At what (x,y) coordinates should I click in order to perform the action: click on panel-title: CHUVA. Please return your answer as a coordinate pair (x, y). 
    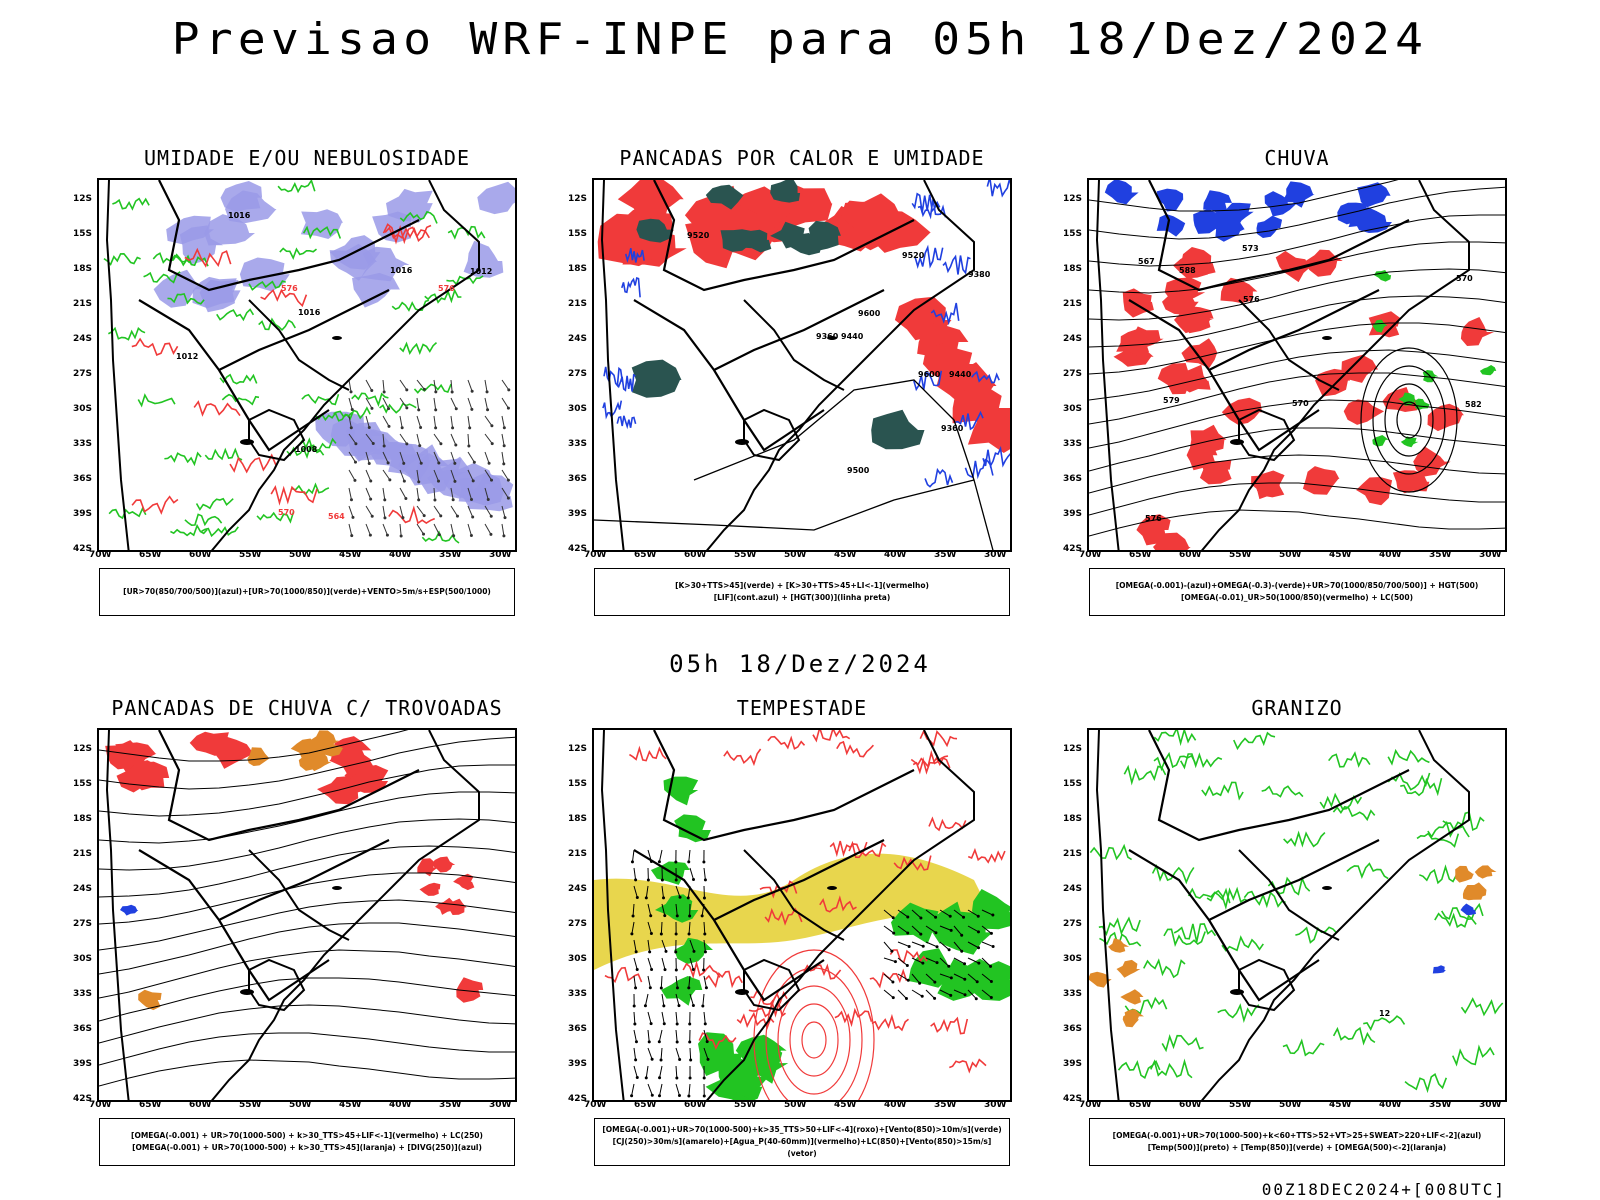
    Looking at the image, I should click on (1297, 158).